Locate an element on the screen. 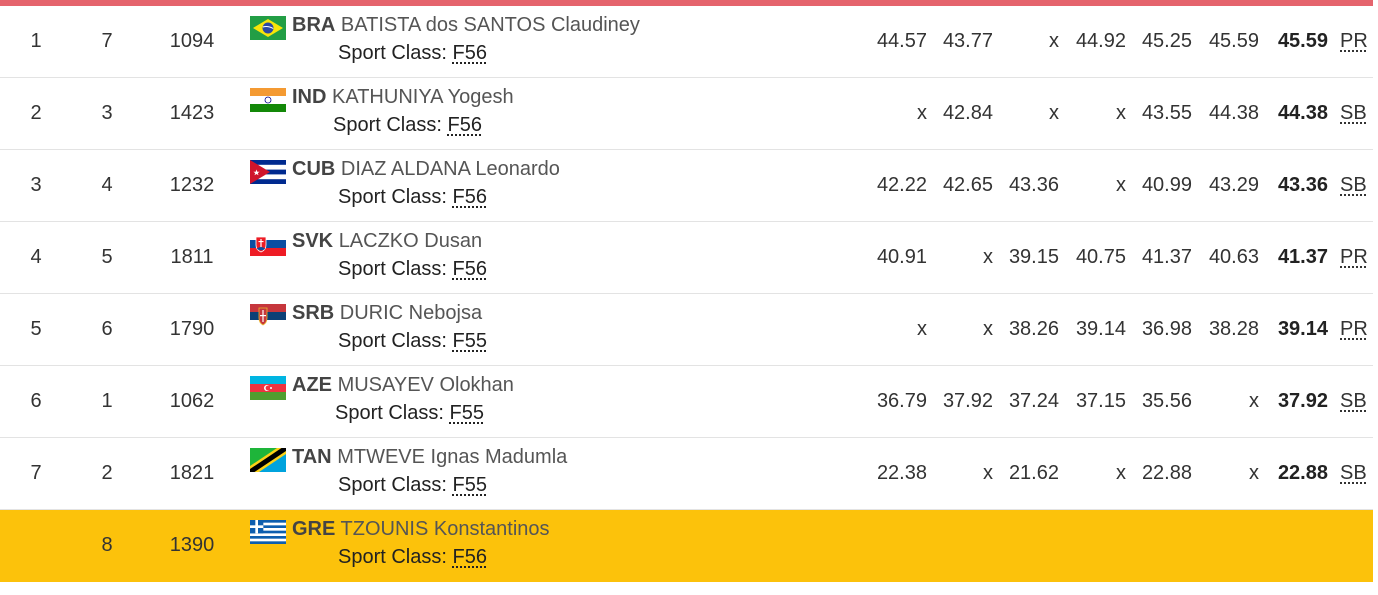  attempt-4: 44.92 is located at coordinates (1100, 41).